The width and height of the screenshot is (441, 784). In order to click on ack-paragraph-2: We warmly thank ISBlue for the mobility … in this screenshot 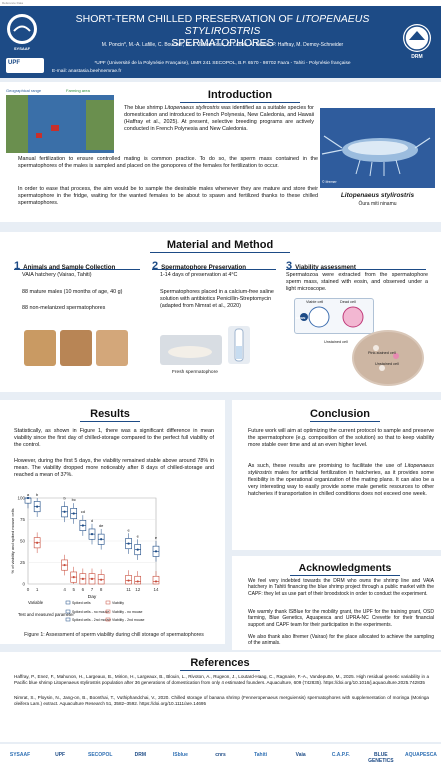, I will do `click(341, 618)`.